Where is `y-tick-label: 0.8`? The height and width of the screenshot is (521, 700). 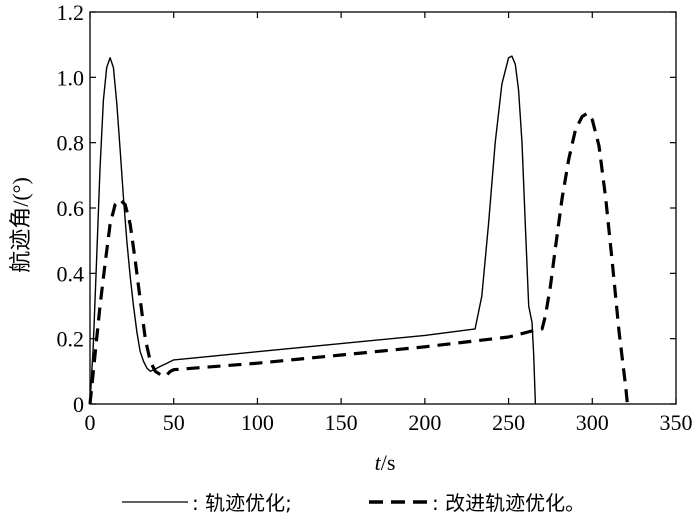
y-tick-label: 0.8 is located at coordinates (71, 143).